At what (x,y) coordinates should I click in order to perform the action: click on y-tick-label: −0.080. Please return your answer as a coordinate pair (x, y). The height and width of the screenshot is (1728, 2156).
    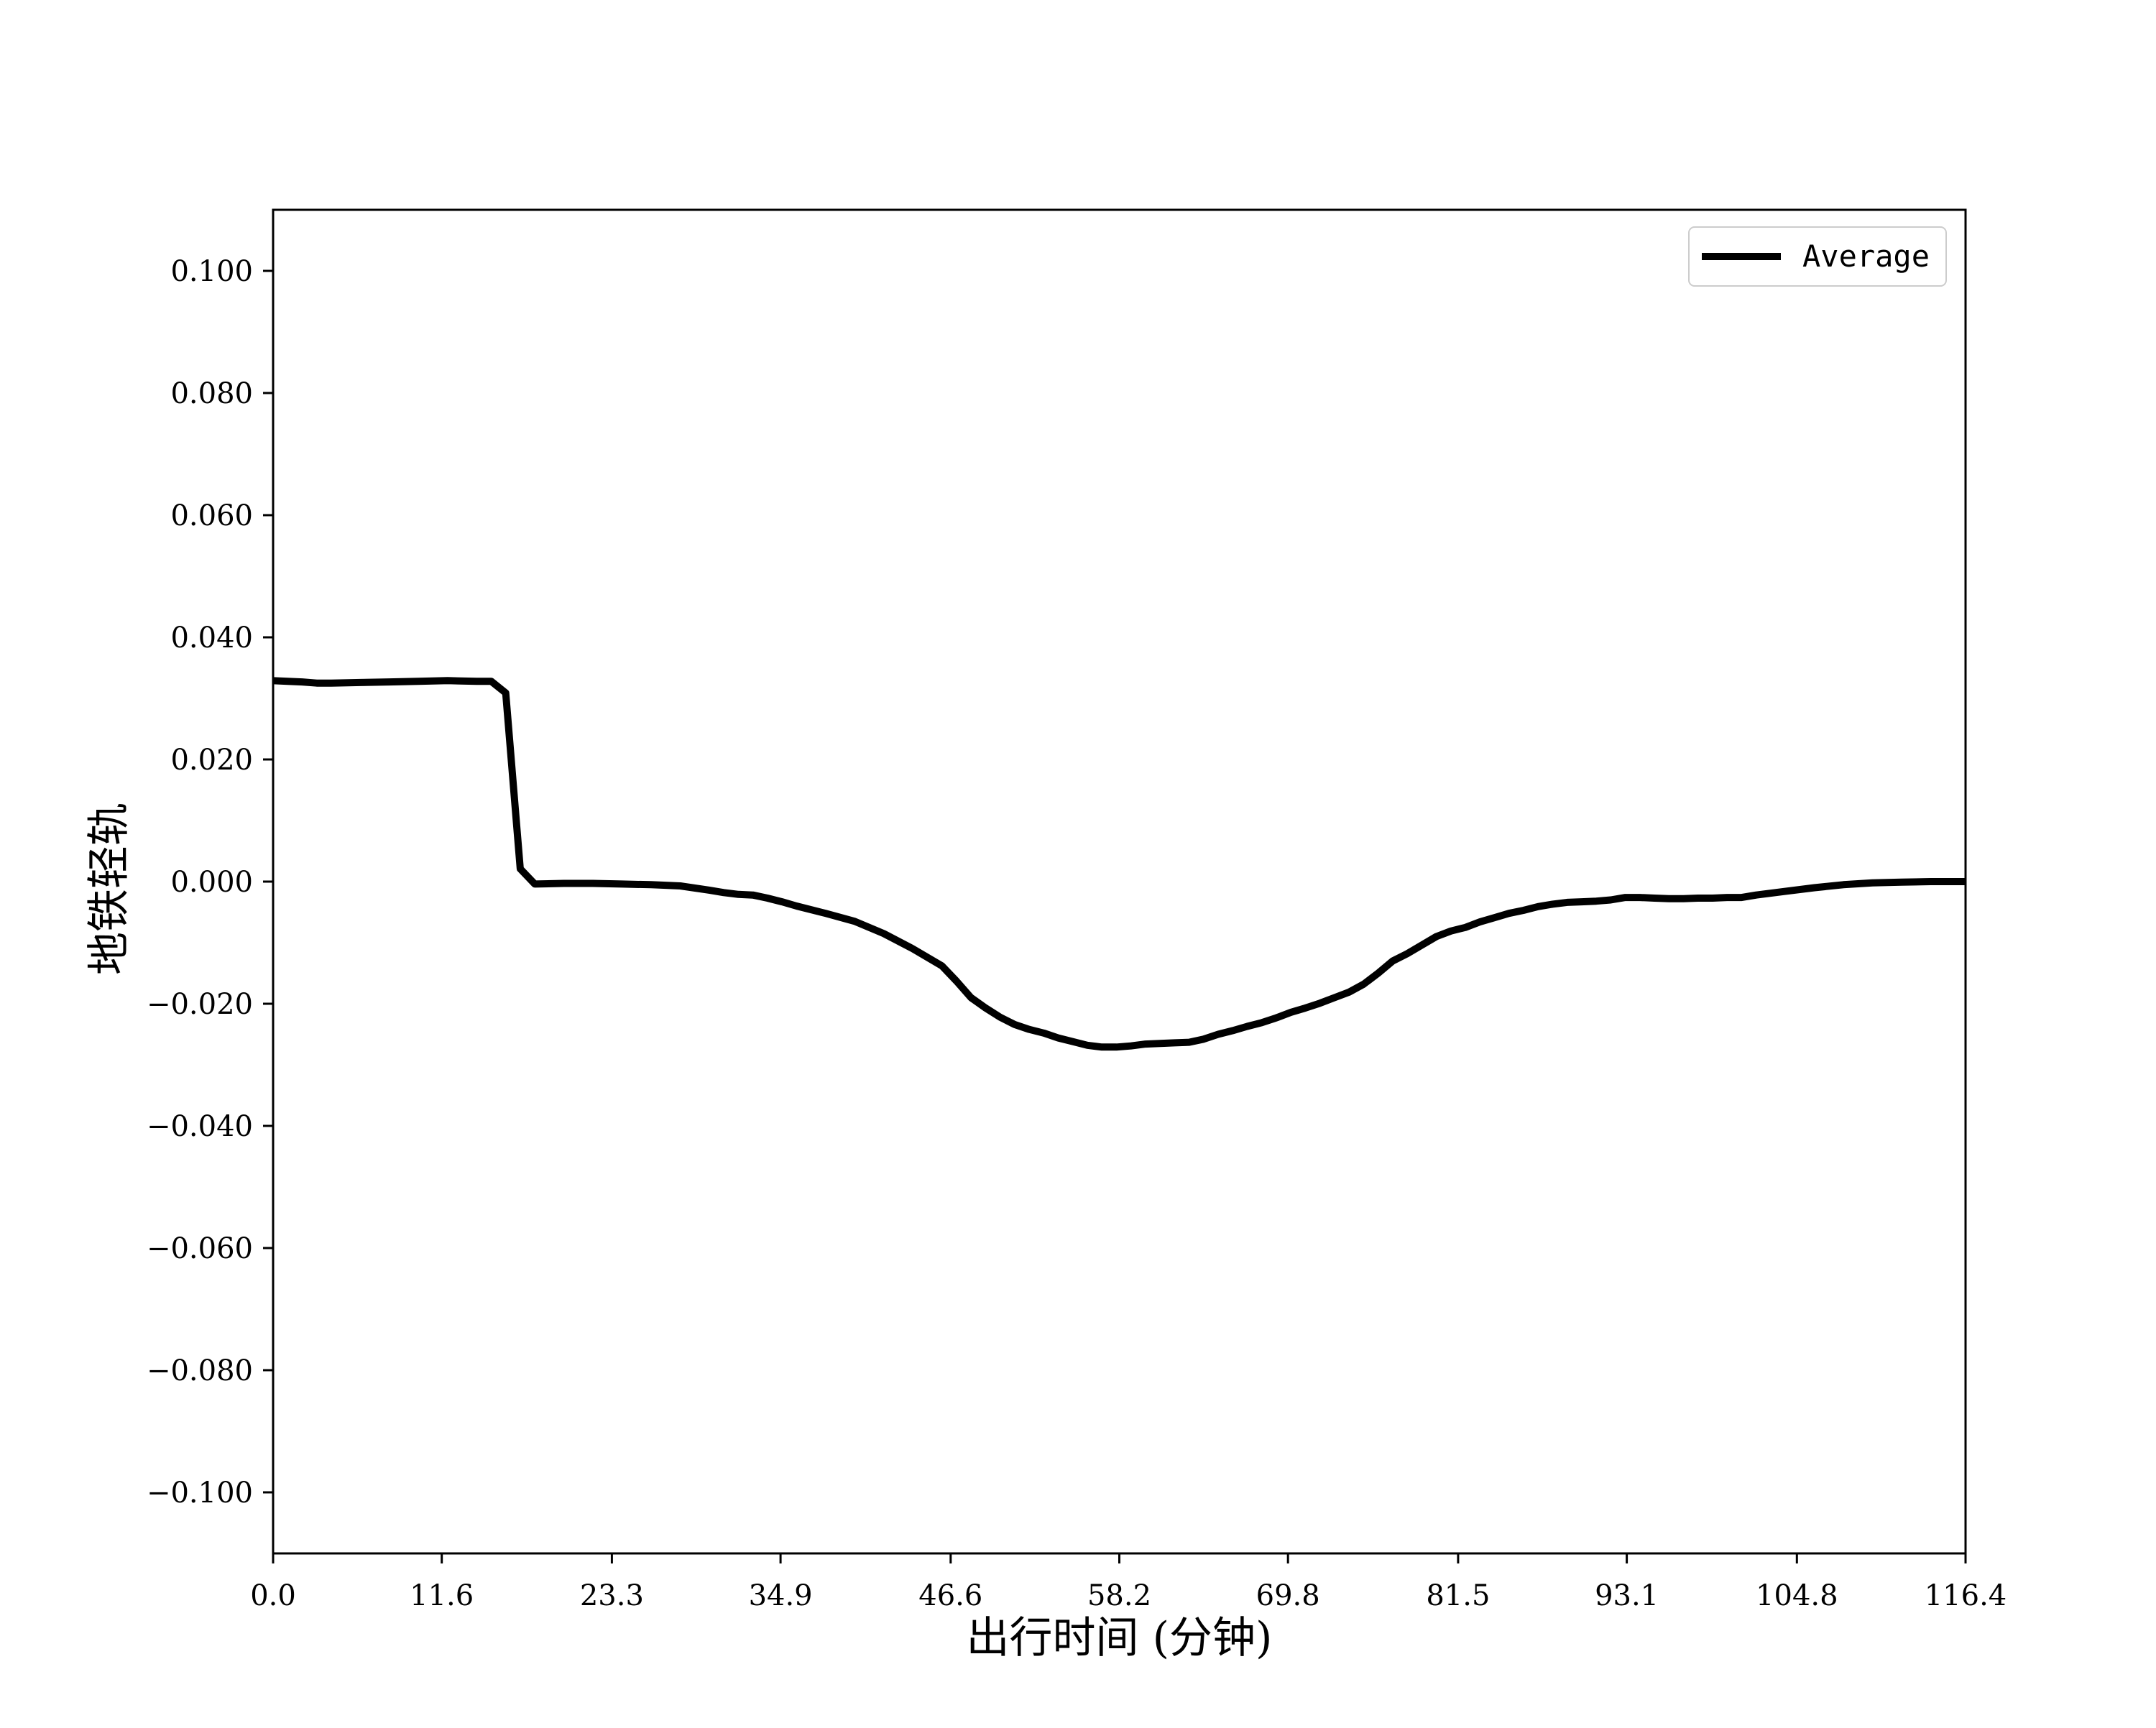
    Looking at the image, I should click on (200, 1371).